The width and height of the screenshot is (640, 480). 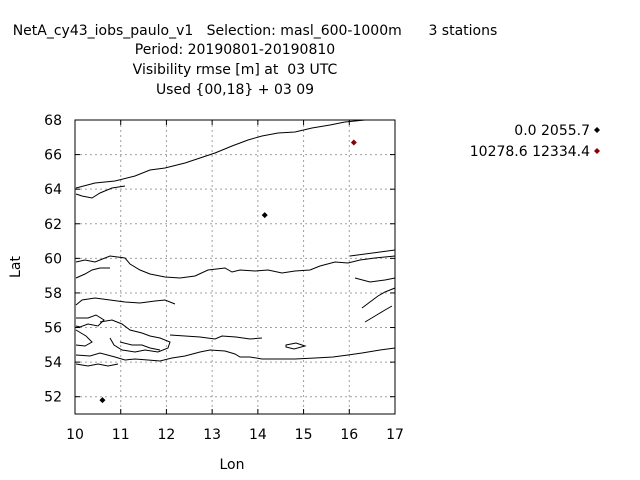 I want to click on legend-label: 10278.6 12334.4, so click(x=530, y=152).